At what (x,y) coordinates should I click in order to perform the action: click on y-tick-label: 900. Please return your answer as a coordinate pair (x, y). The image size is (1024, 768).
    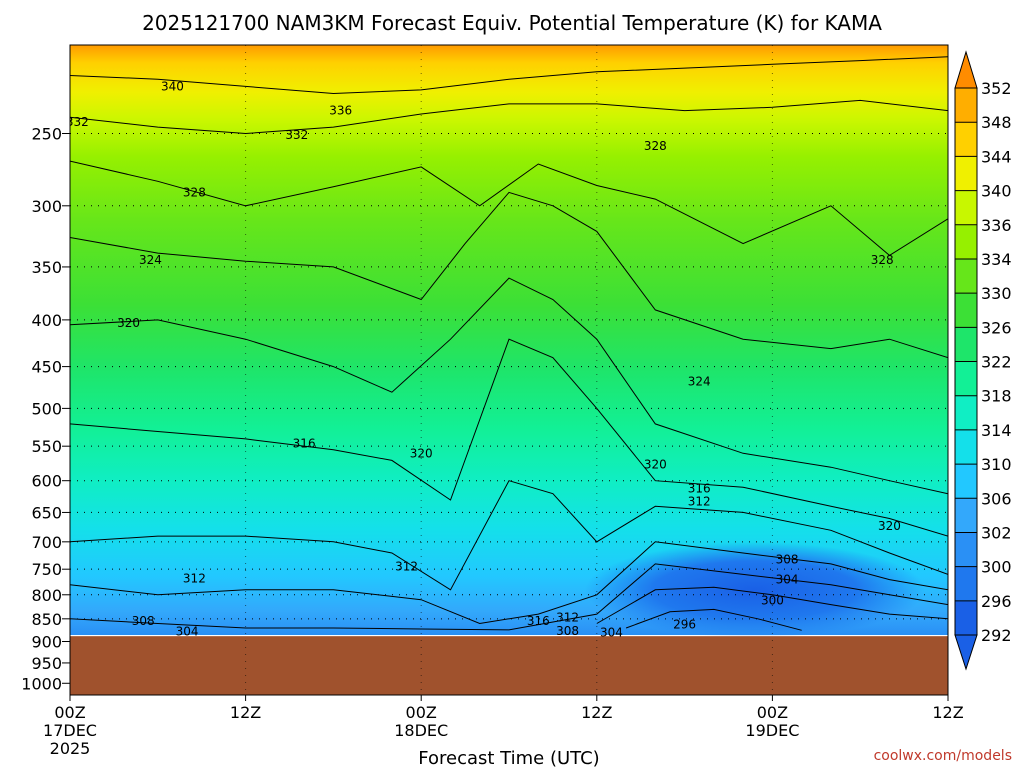
    Looking at the image, I should click on (46, 641).